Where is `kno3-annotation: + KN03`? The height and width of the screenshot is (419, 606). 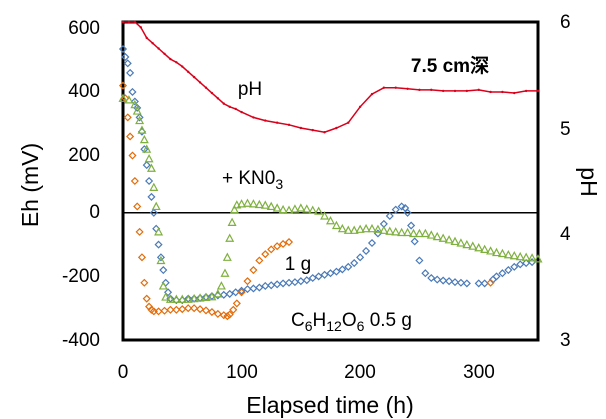
kno3-annotation: + KN03 is located at coordinates (252, 180).